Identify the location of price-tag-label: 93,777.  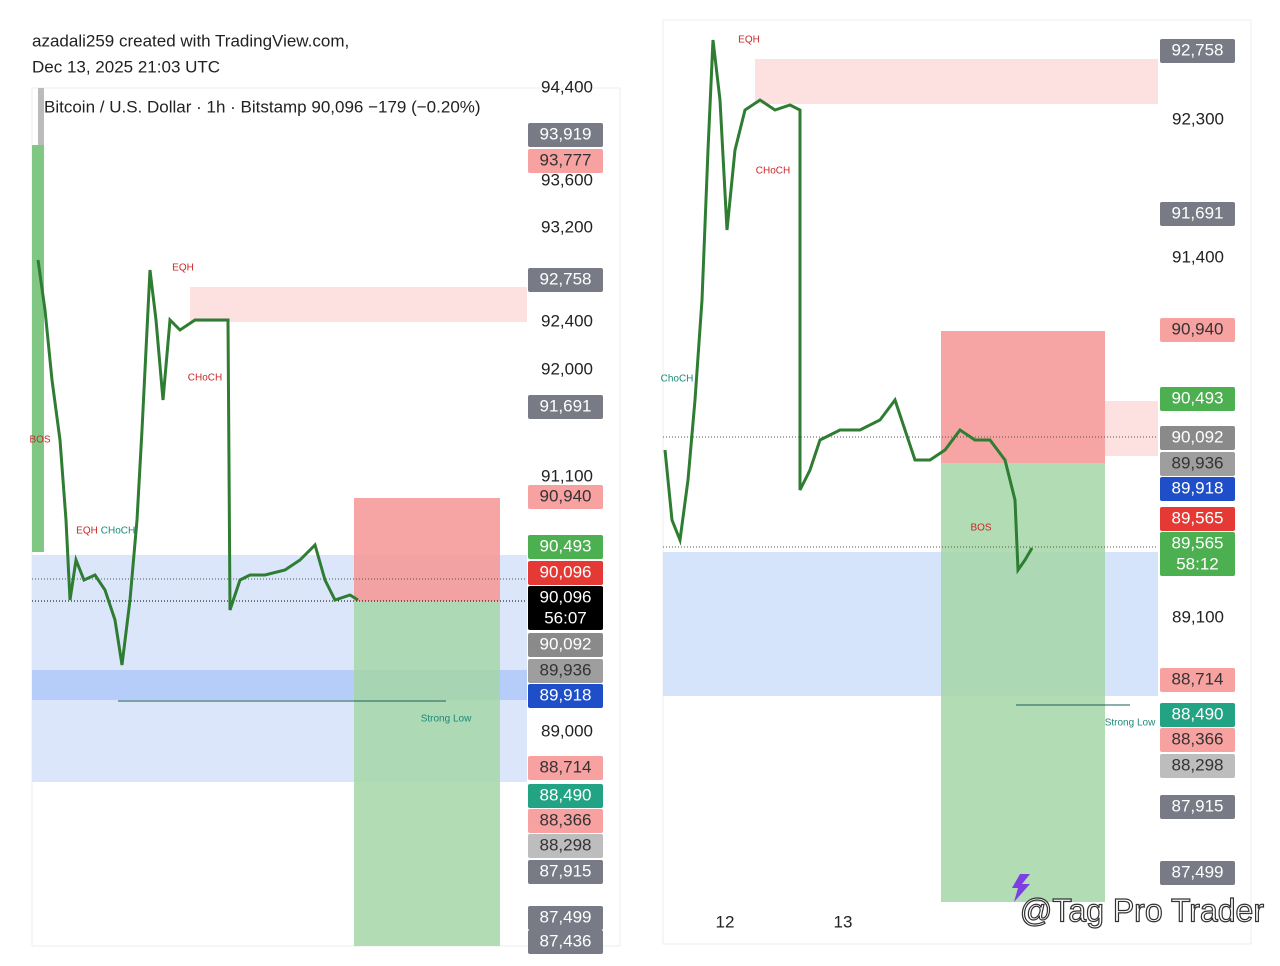
(566, 159).